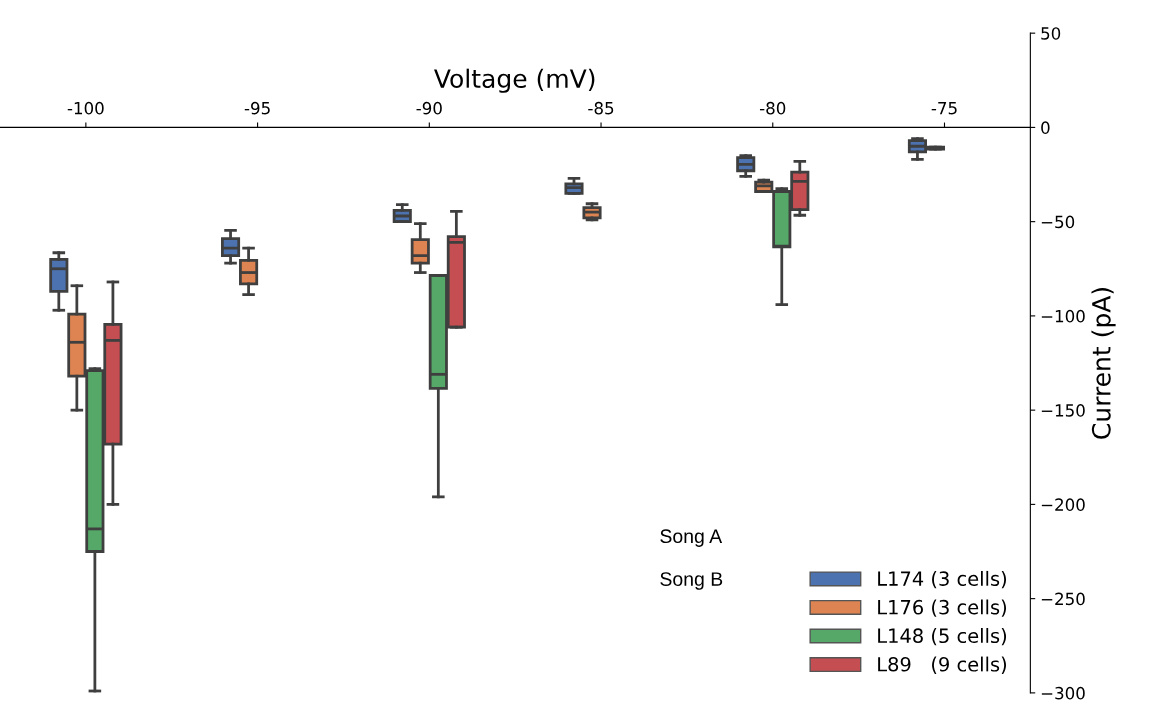  I want to click on legend-label: L89 (9 cells), so click(942, 665).